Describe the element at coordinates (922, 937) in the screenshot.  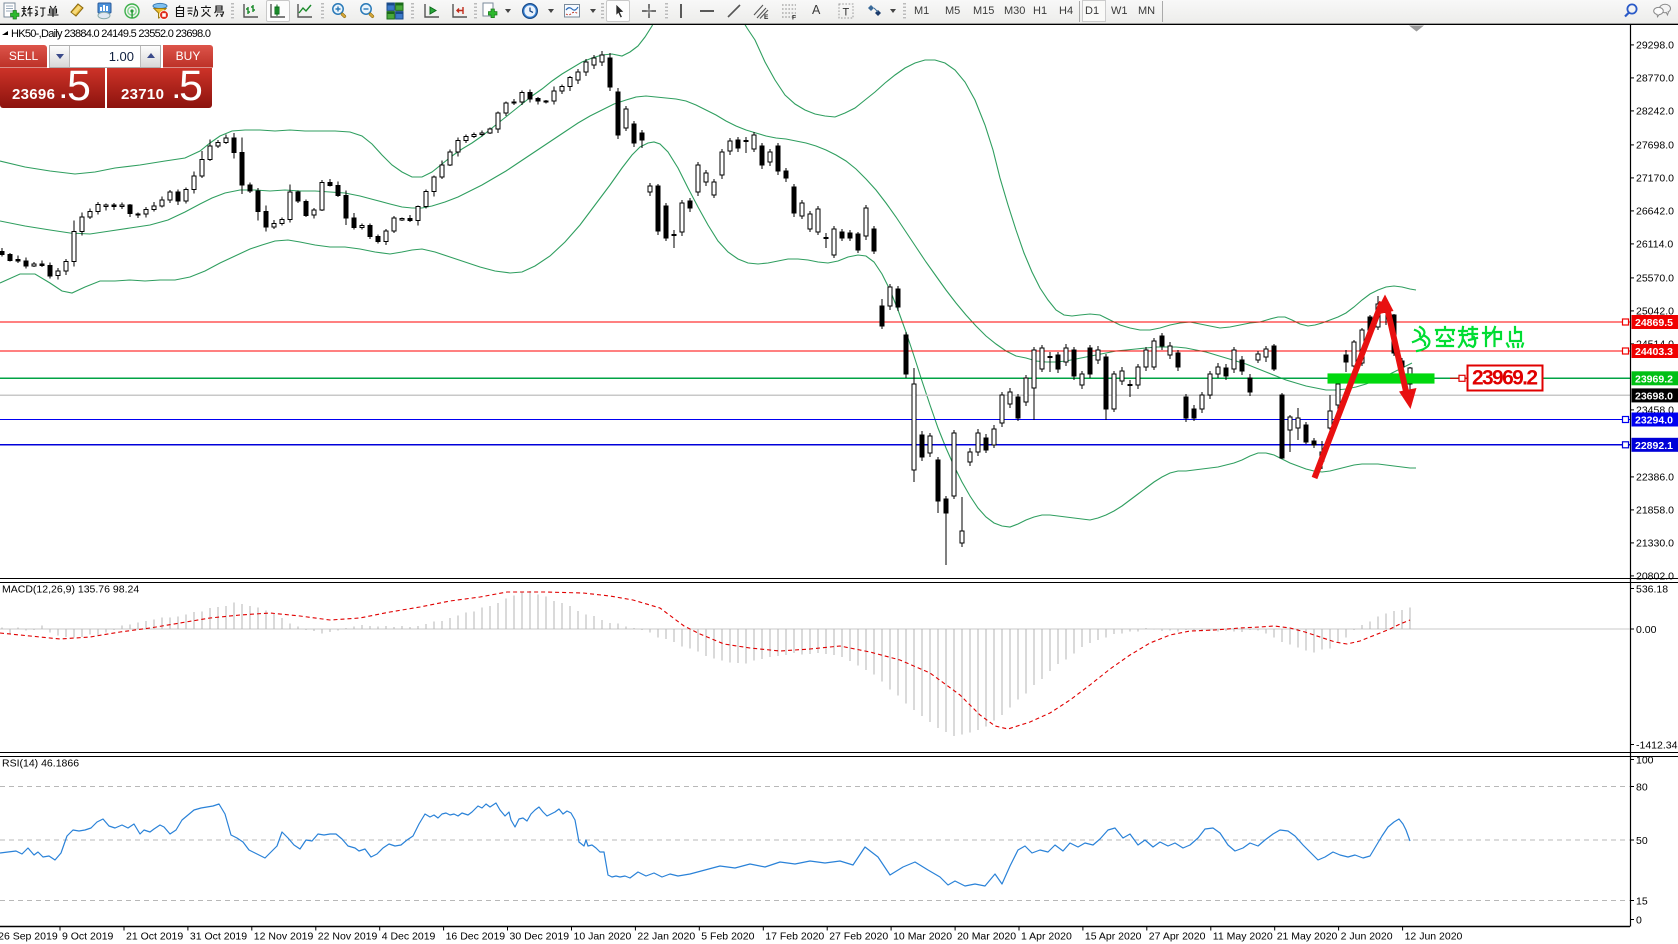
I see `svg-text: 10 Mar 2020` at that location.